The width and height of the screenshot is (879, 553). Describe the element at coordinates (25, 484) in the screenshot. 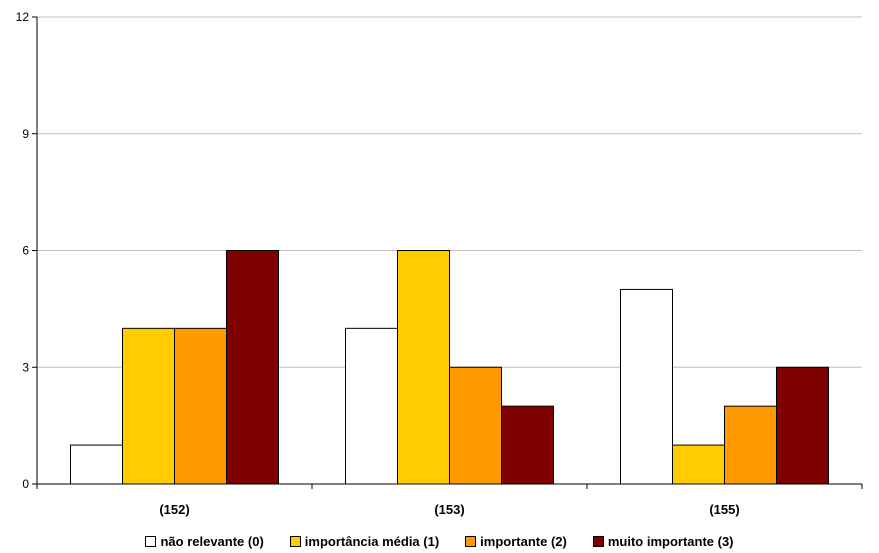

I see `y-tick-label: 0` at that location.